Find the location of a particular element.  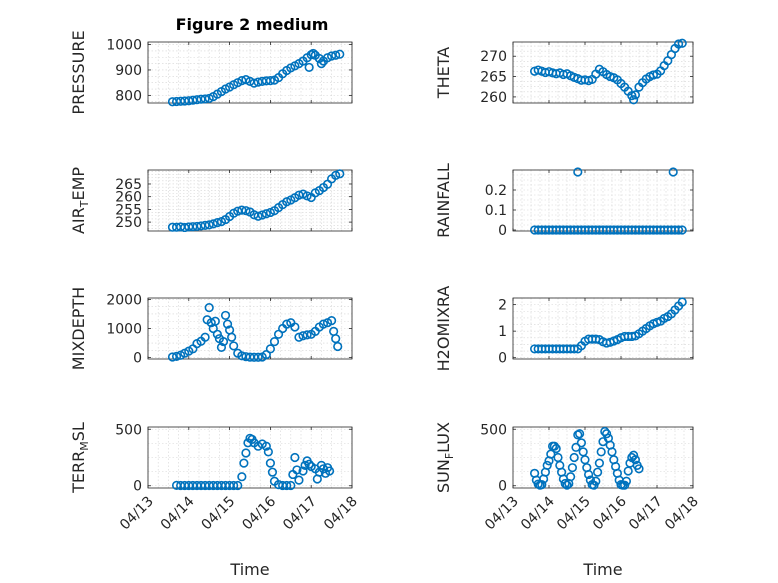

subplot-mixdepth: 0 1000 2000 MIXDEPTH is located at coordinates (211, 328).